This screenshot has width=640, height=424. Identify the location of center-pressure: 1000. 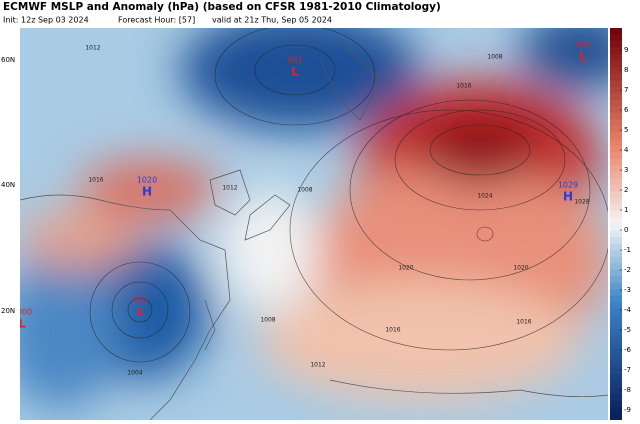
(22, 312).